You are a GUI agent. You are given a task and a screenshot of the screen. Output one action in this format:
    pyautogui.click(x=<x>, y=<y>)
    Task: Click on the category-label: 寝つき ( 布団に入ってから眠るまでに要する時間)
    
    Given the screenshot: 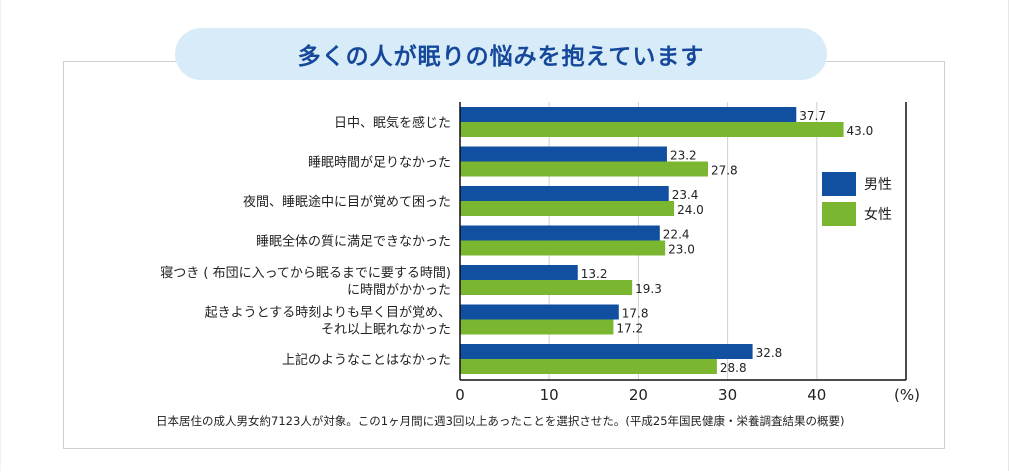 What is the action you would take?
    pyautogui.click(x=305, y=273)
    